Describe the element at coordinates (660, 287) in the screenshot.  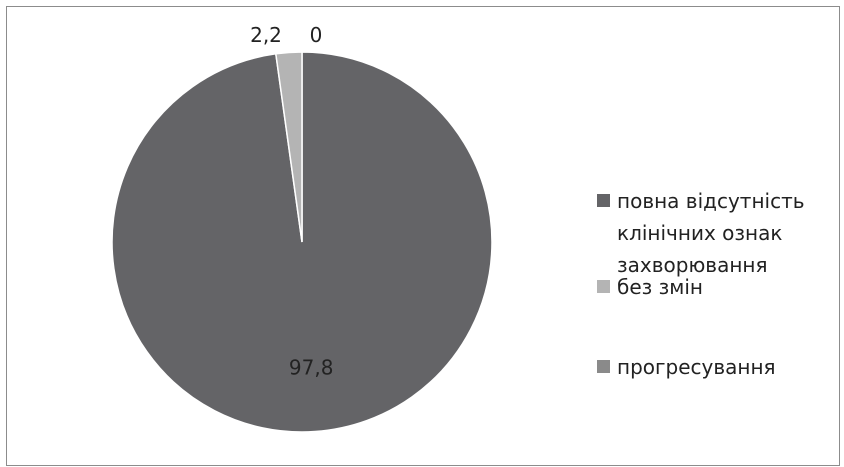
I see `legend-label-no-change: без змін` at that location.